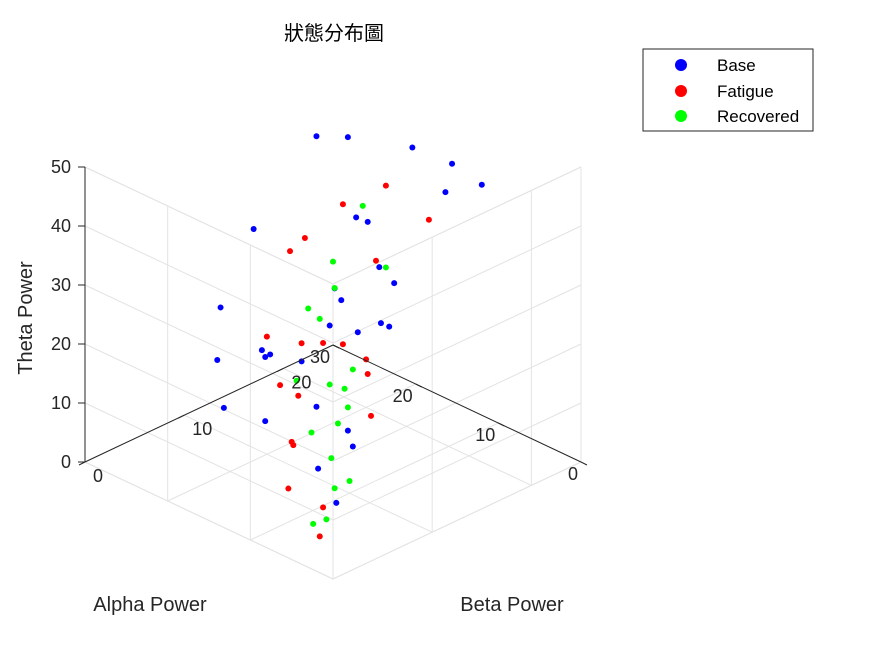 This screenshot has height=656, width=875. What do you see at coordinates (681, 91) in the screenshot?
I see `legend-marker-fatigue` at bounding box center [681, 91].